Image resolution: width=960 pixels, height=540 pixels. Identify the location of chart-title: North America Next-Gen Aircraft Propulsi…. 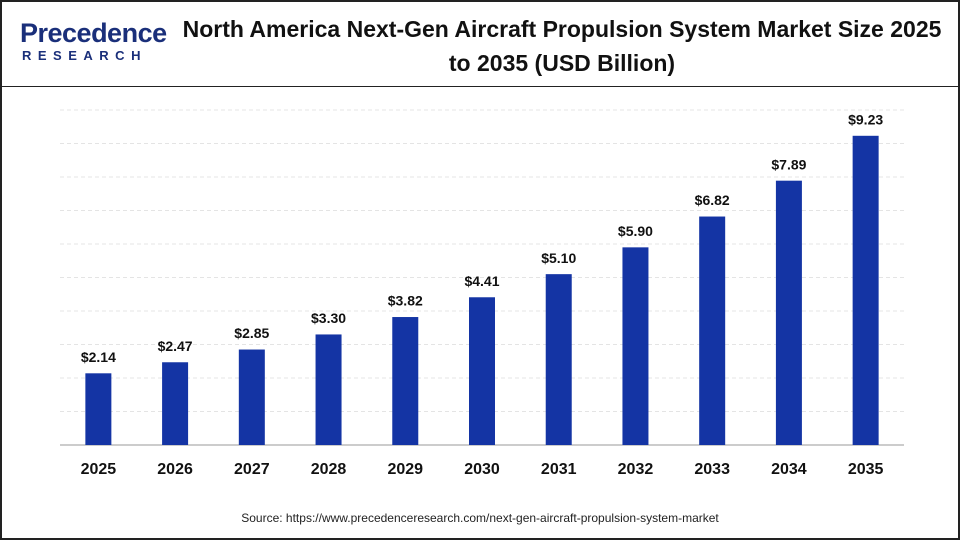
(562, 46).